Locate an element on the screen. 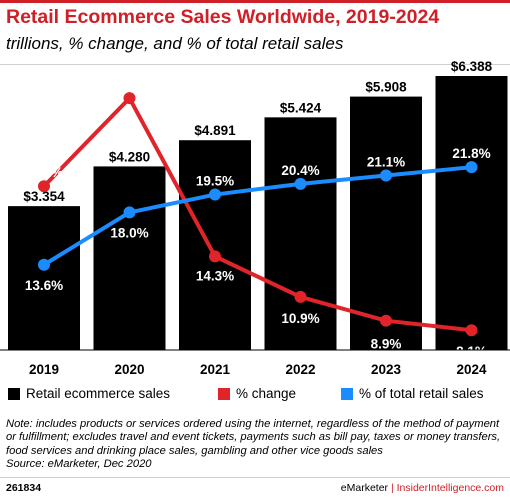  percent-change-label-2021: 14.3% is located at coordinates (215, 275).